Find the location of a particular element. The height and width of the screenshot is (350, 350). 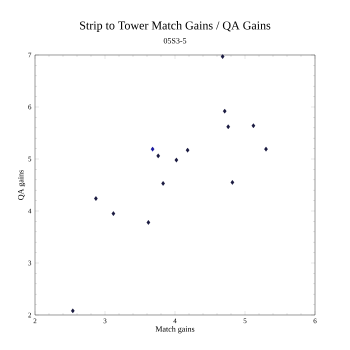

chart-subtitle: 05S3-5 is located at coordinates (175, 41).